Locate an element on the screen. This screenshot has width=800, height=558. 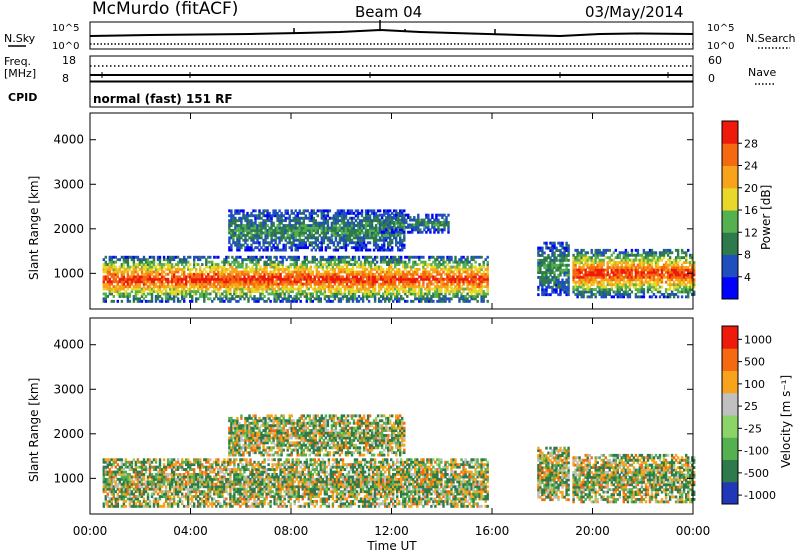
freq-tick-top: 18 is located at coordinates (69, 60).